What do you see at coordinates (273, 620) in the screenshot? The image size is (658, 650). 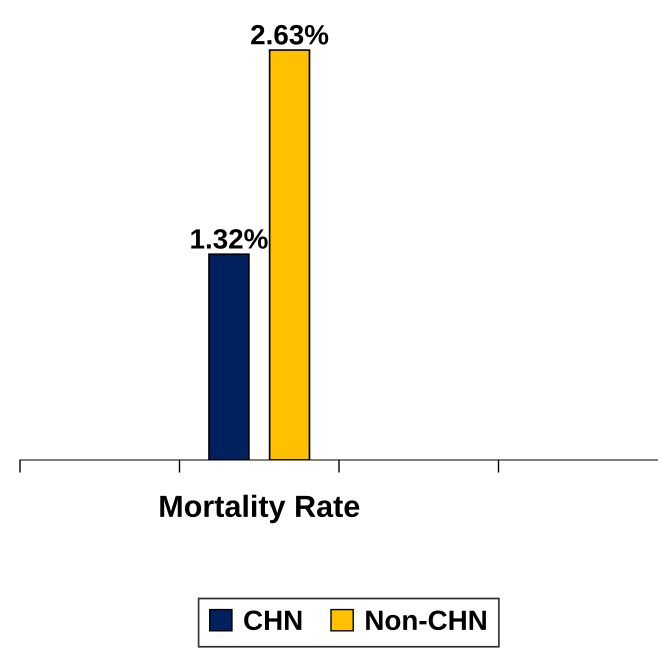 I see `legend-label: CHN` at bounding box center [273, 620].